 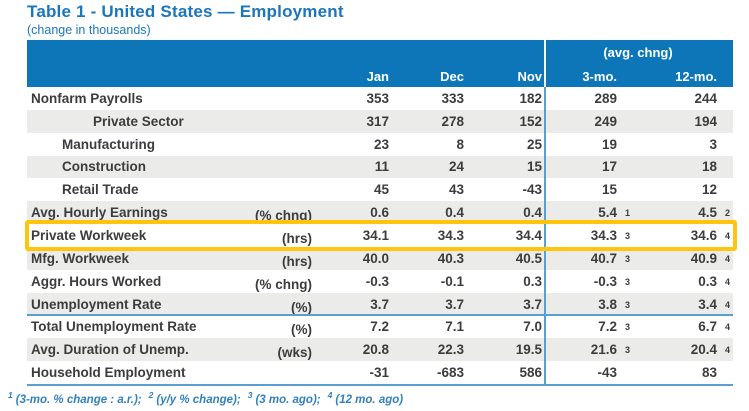 I want to click on value: 25, so click(x=534, y=144).